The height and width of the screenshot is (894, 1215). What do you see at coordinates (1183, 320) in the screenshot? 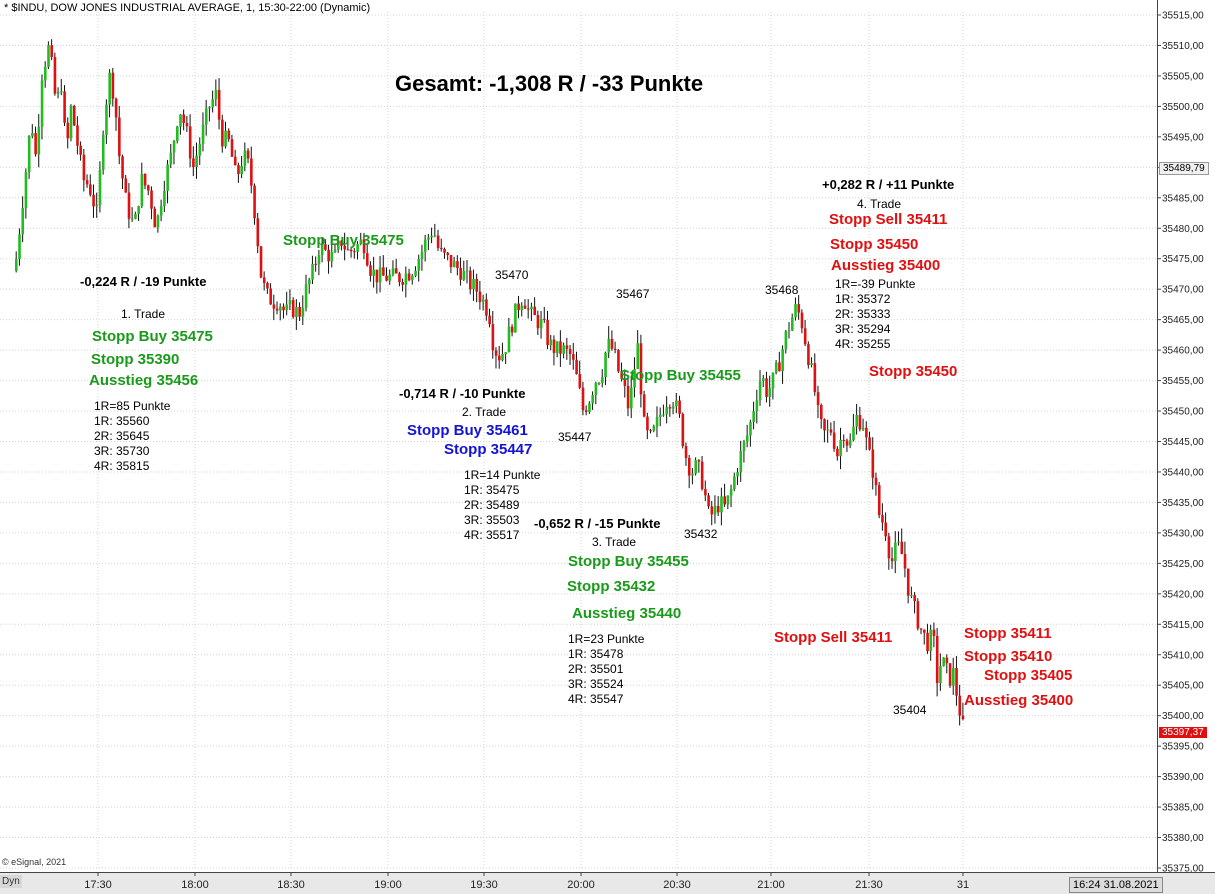
I see `price-tick-label: 35465,00` at bounding box center [1183, 320].